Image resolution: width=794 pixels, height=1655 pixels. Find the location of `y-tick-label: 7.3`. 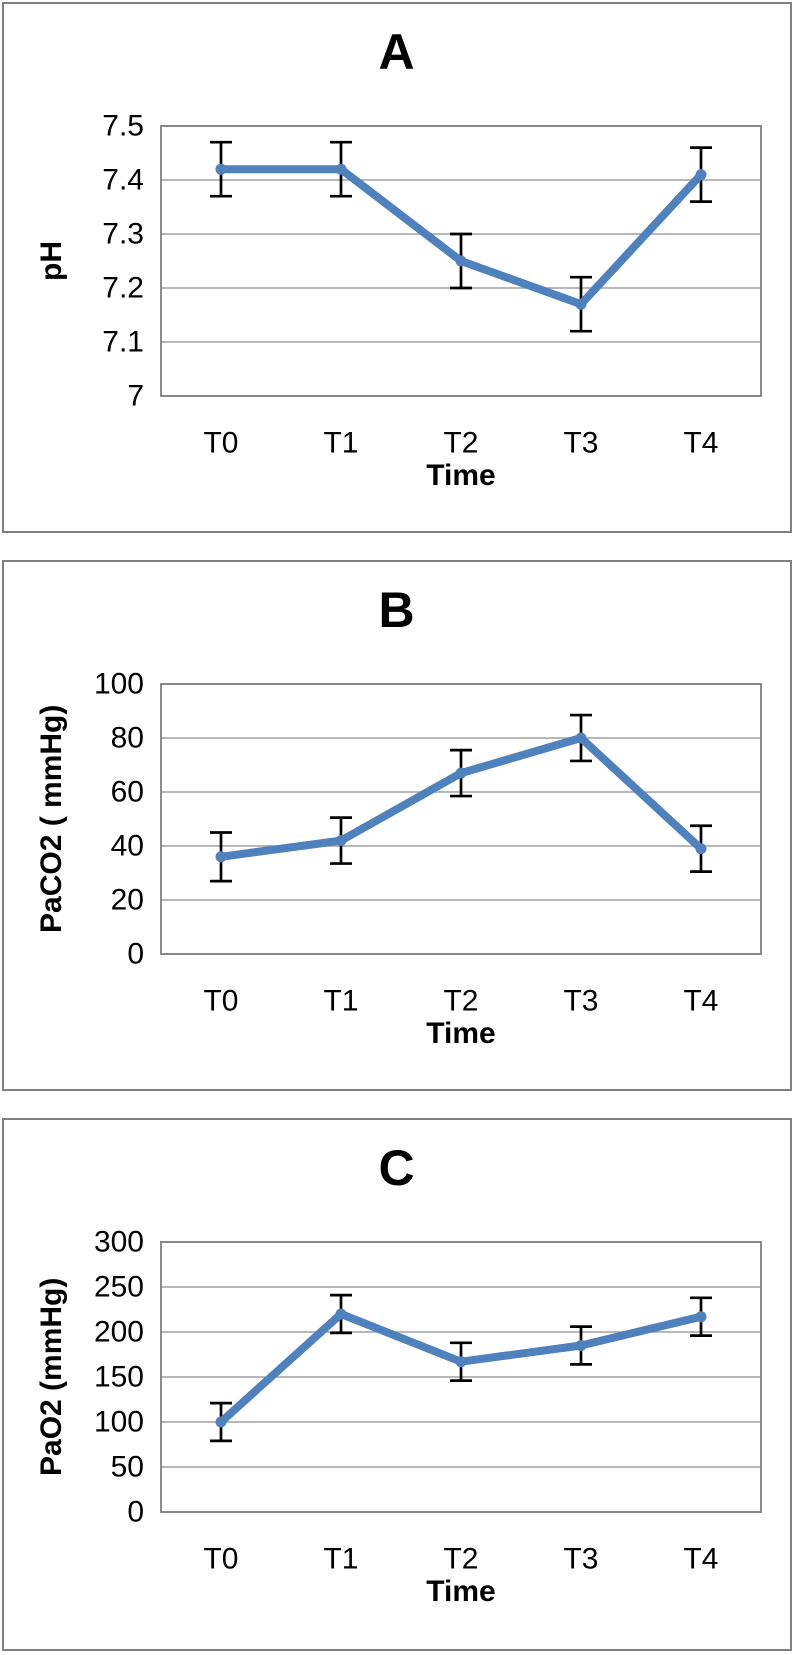

y-tick-label: 7.3 is located at coordinates (123, 234).